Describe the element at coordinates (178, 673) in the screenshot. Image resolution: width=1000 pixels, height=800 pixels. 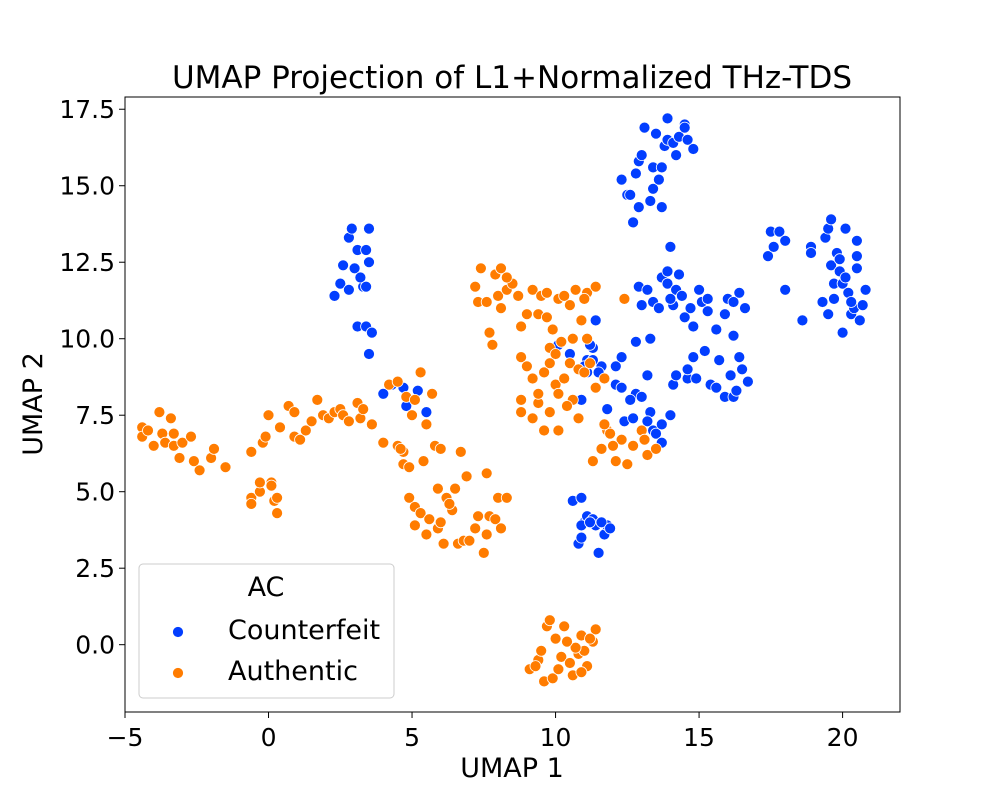
I see `legend-marker-authentic` at that location.